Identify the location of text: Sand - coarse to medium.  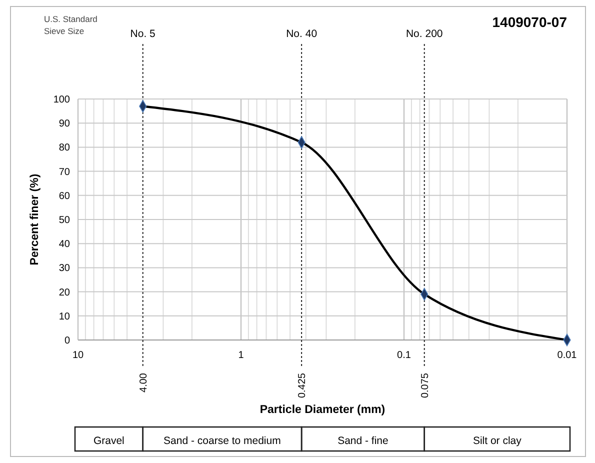
(223, 441).